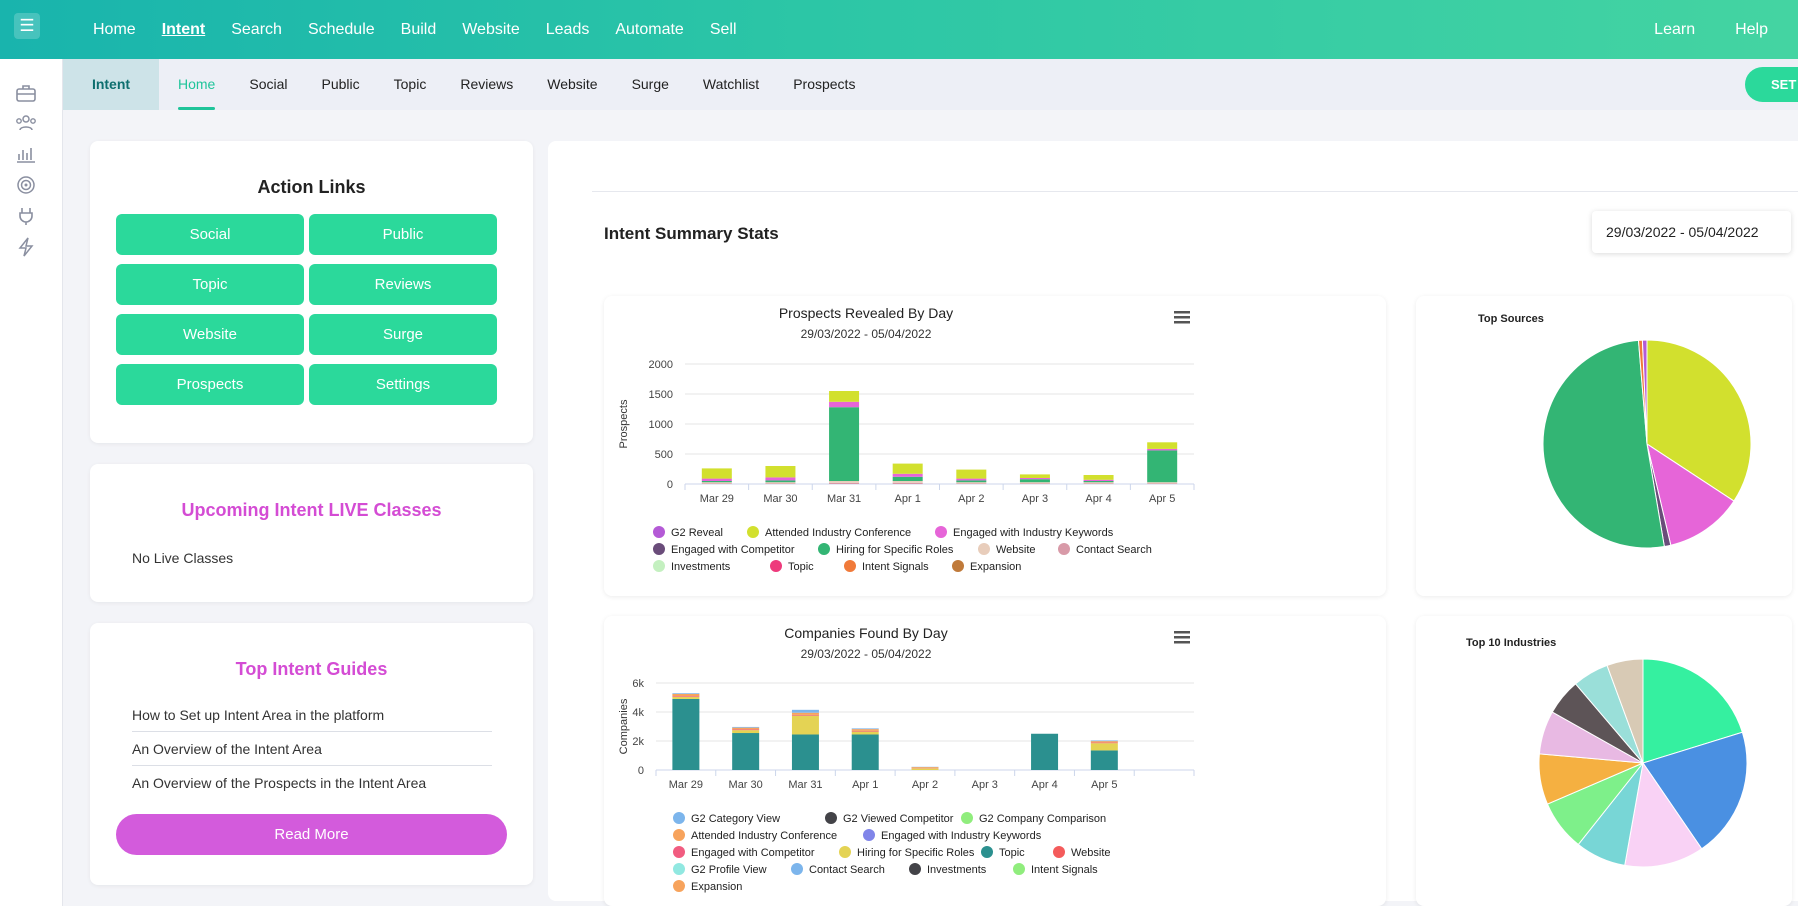 This screenshot has height=906, width=1798. I want to click on read-more-button: Read More, so click(311, 834).